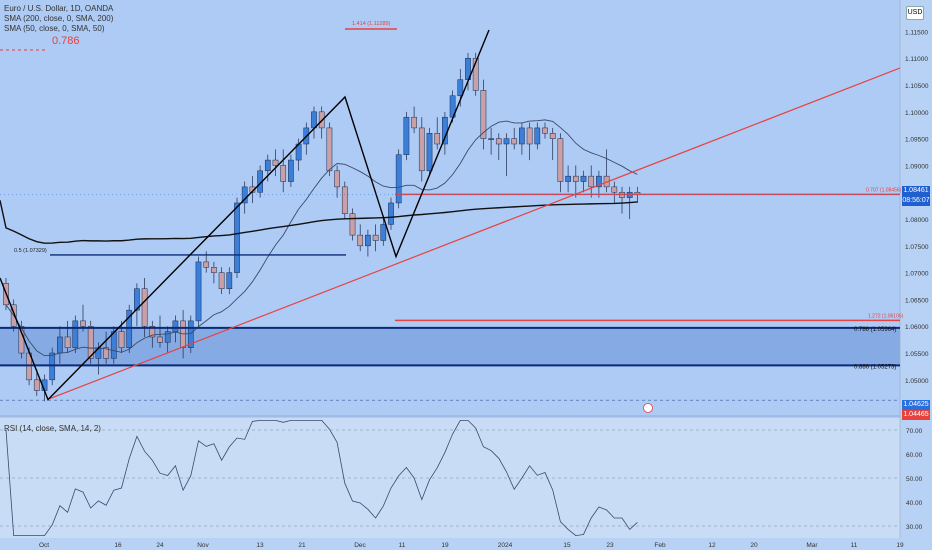 The image size is (932, 550). I want to click on x-tick-label: 24, so click(160, 545).